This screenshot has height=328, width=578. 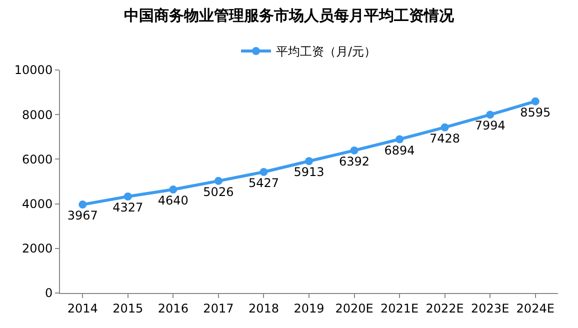 I want to click on data-label: 8595, so click(x=535, y=112).